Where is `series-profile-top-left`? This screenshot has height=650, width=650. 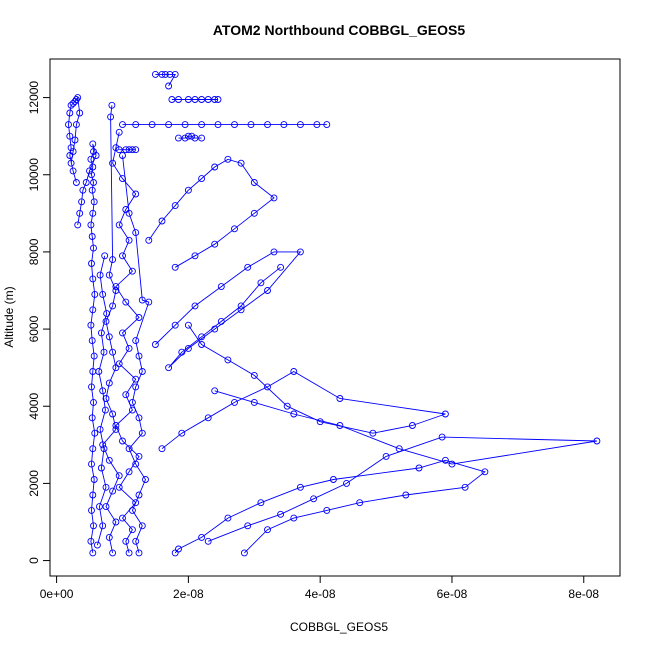 series-profile-top-left is located at coordinates (74, 140).